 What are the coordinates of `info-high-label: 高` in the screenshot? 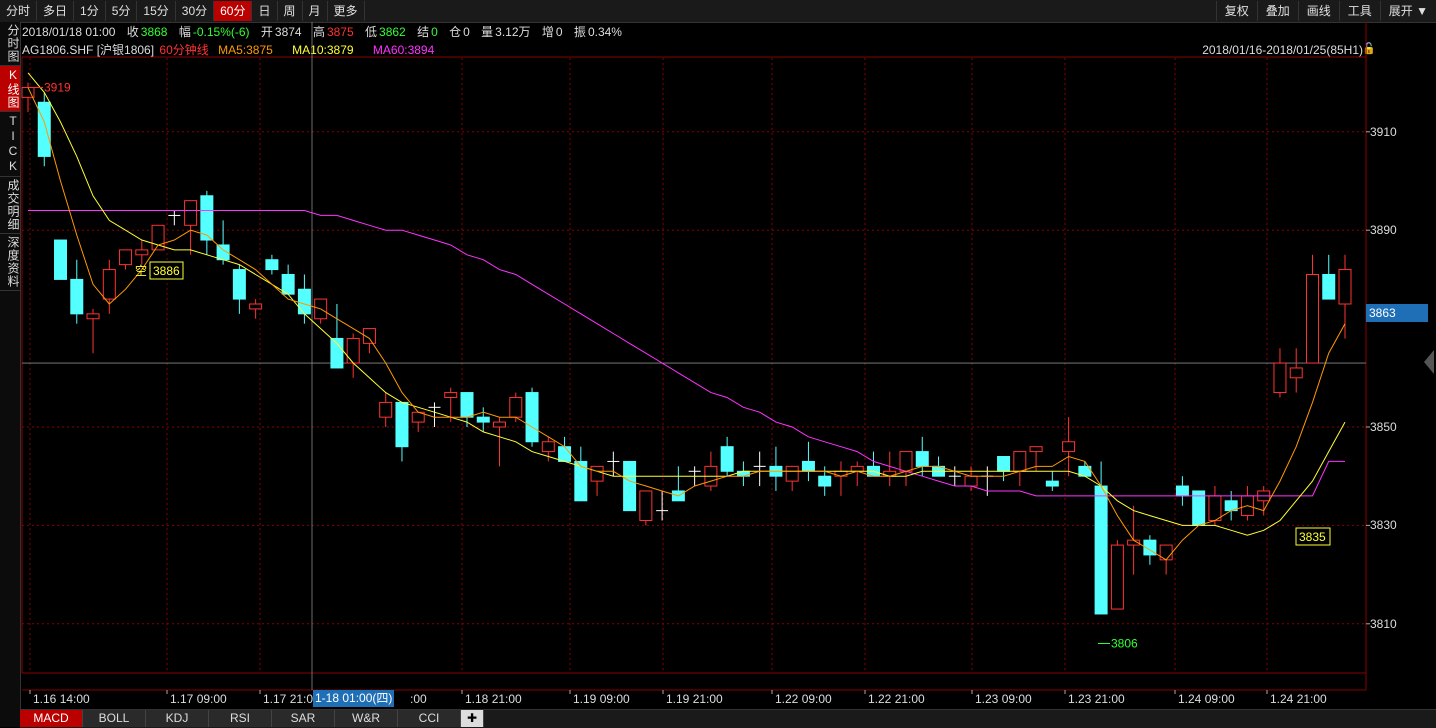 It's located at (318, 32).